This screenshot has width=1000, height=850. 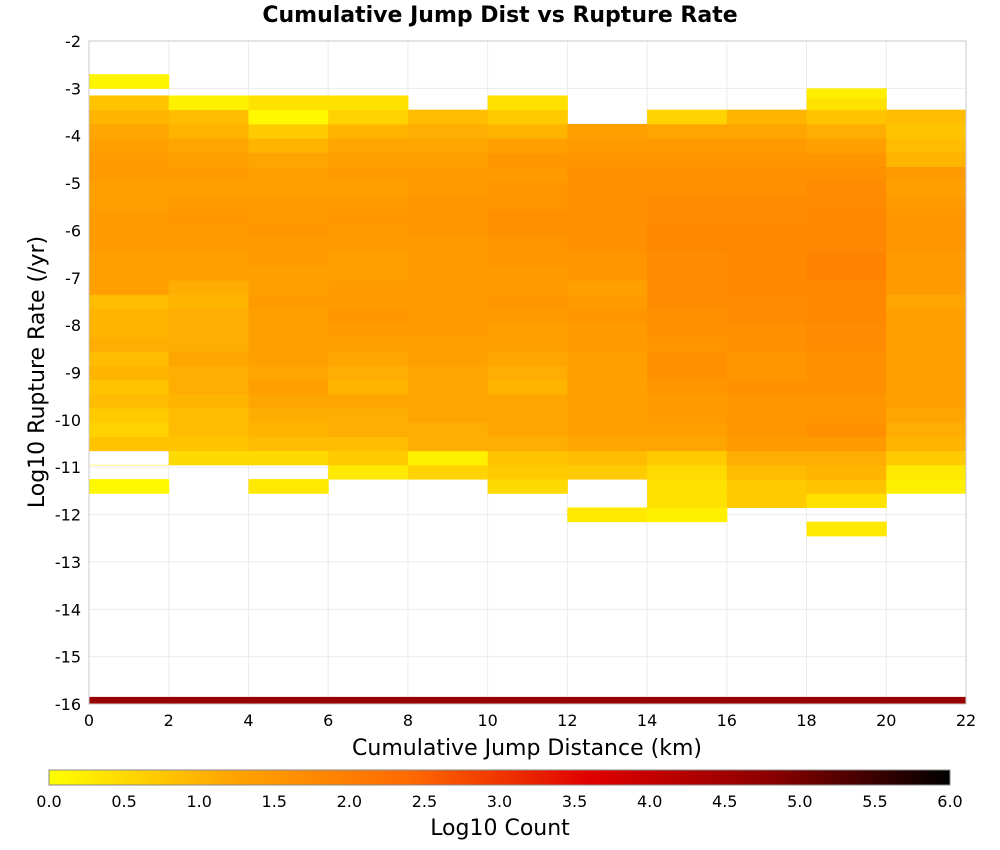 What do you see at coordinates (198, 801) in the screenshot?
I see `colorbar-tick-label: 1.0` at bounding box center [198, 801].